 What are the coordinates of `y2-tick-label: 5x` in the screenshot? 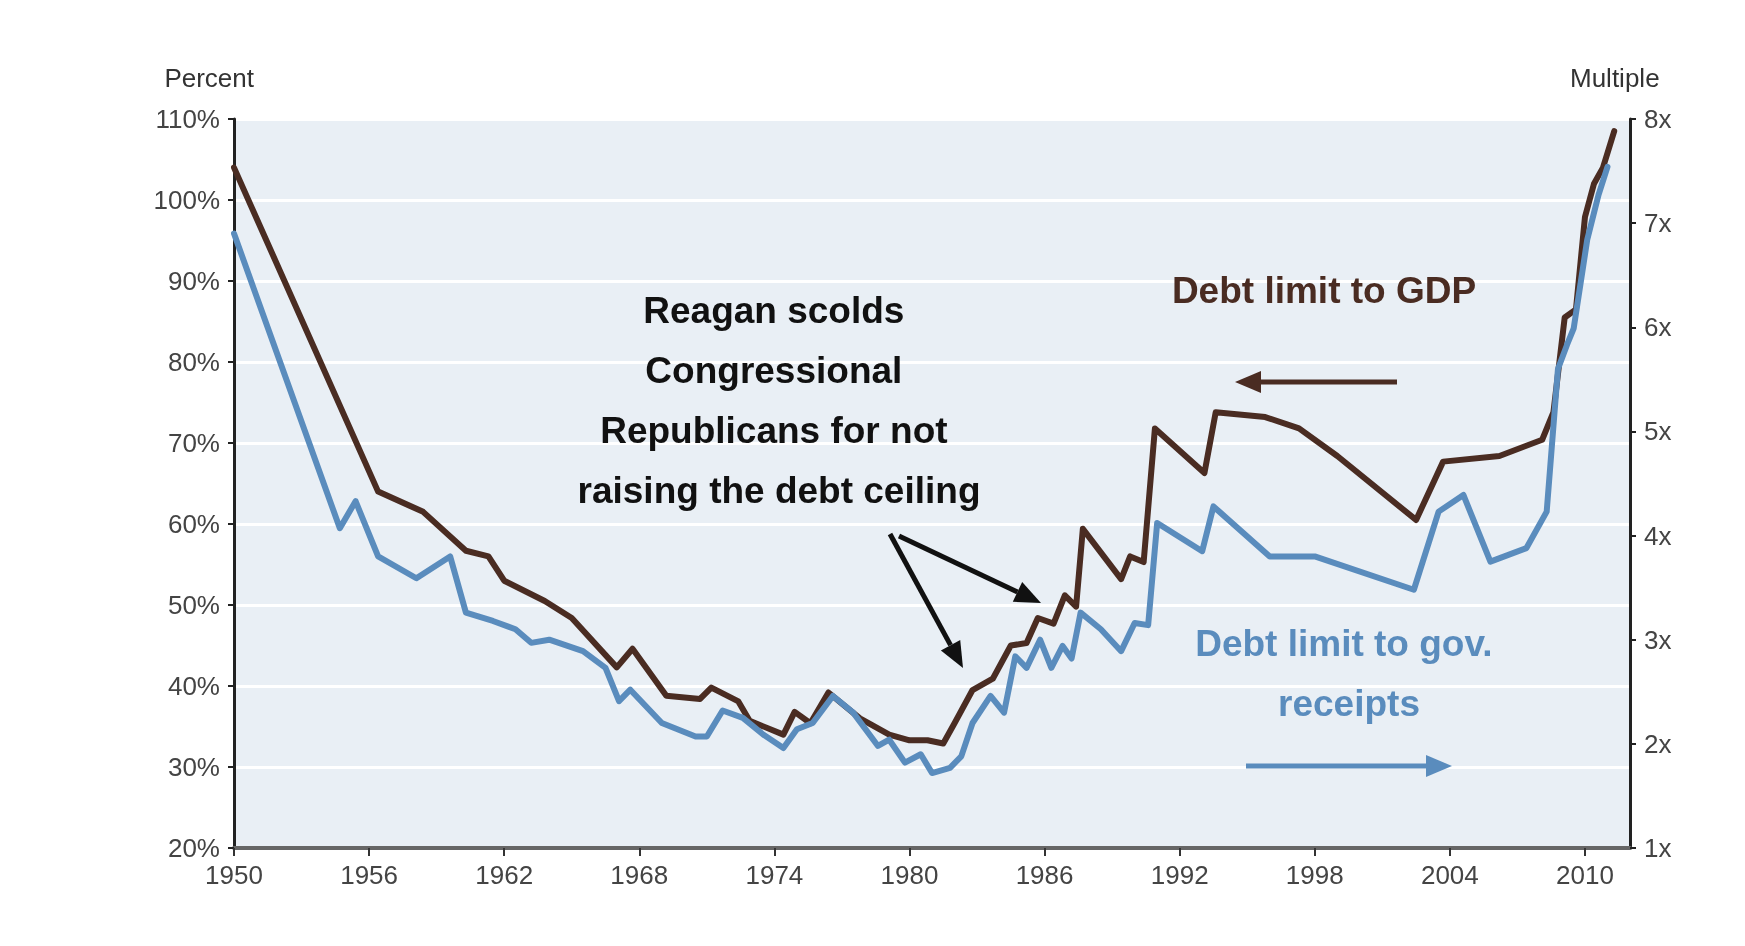 It's located at (1658, 431).